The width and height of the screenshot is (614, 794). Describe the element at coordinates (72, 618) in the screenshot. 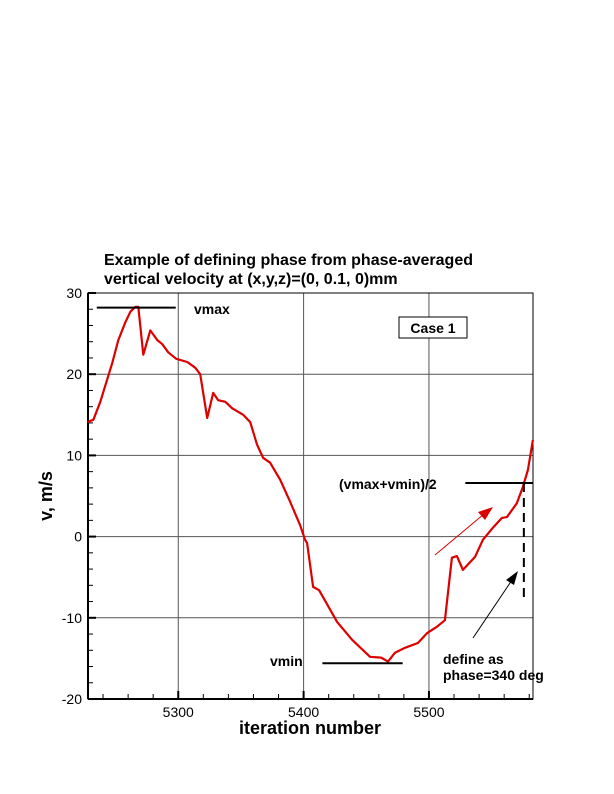

I see `y-tick-label: -10` at that location.